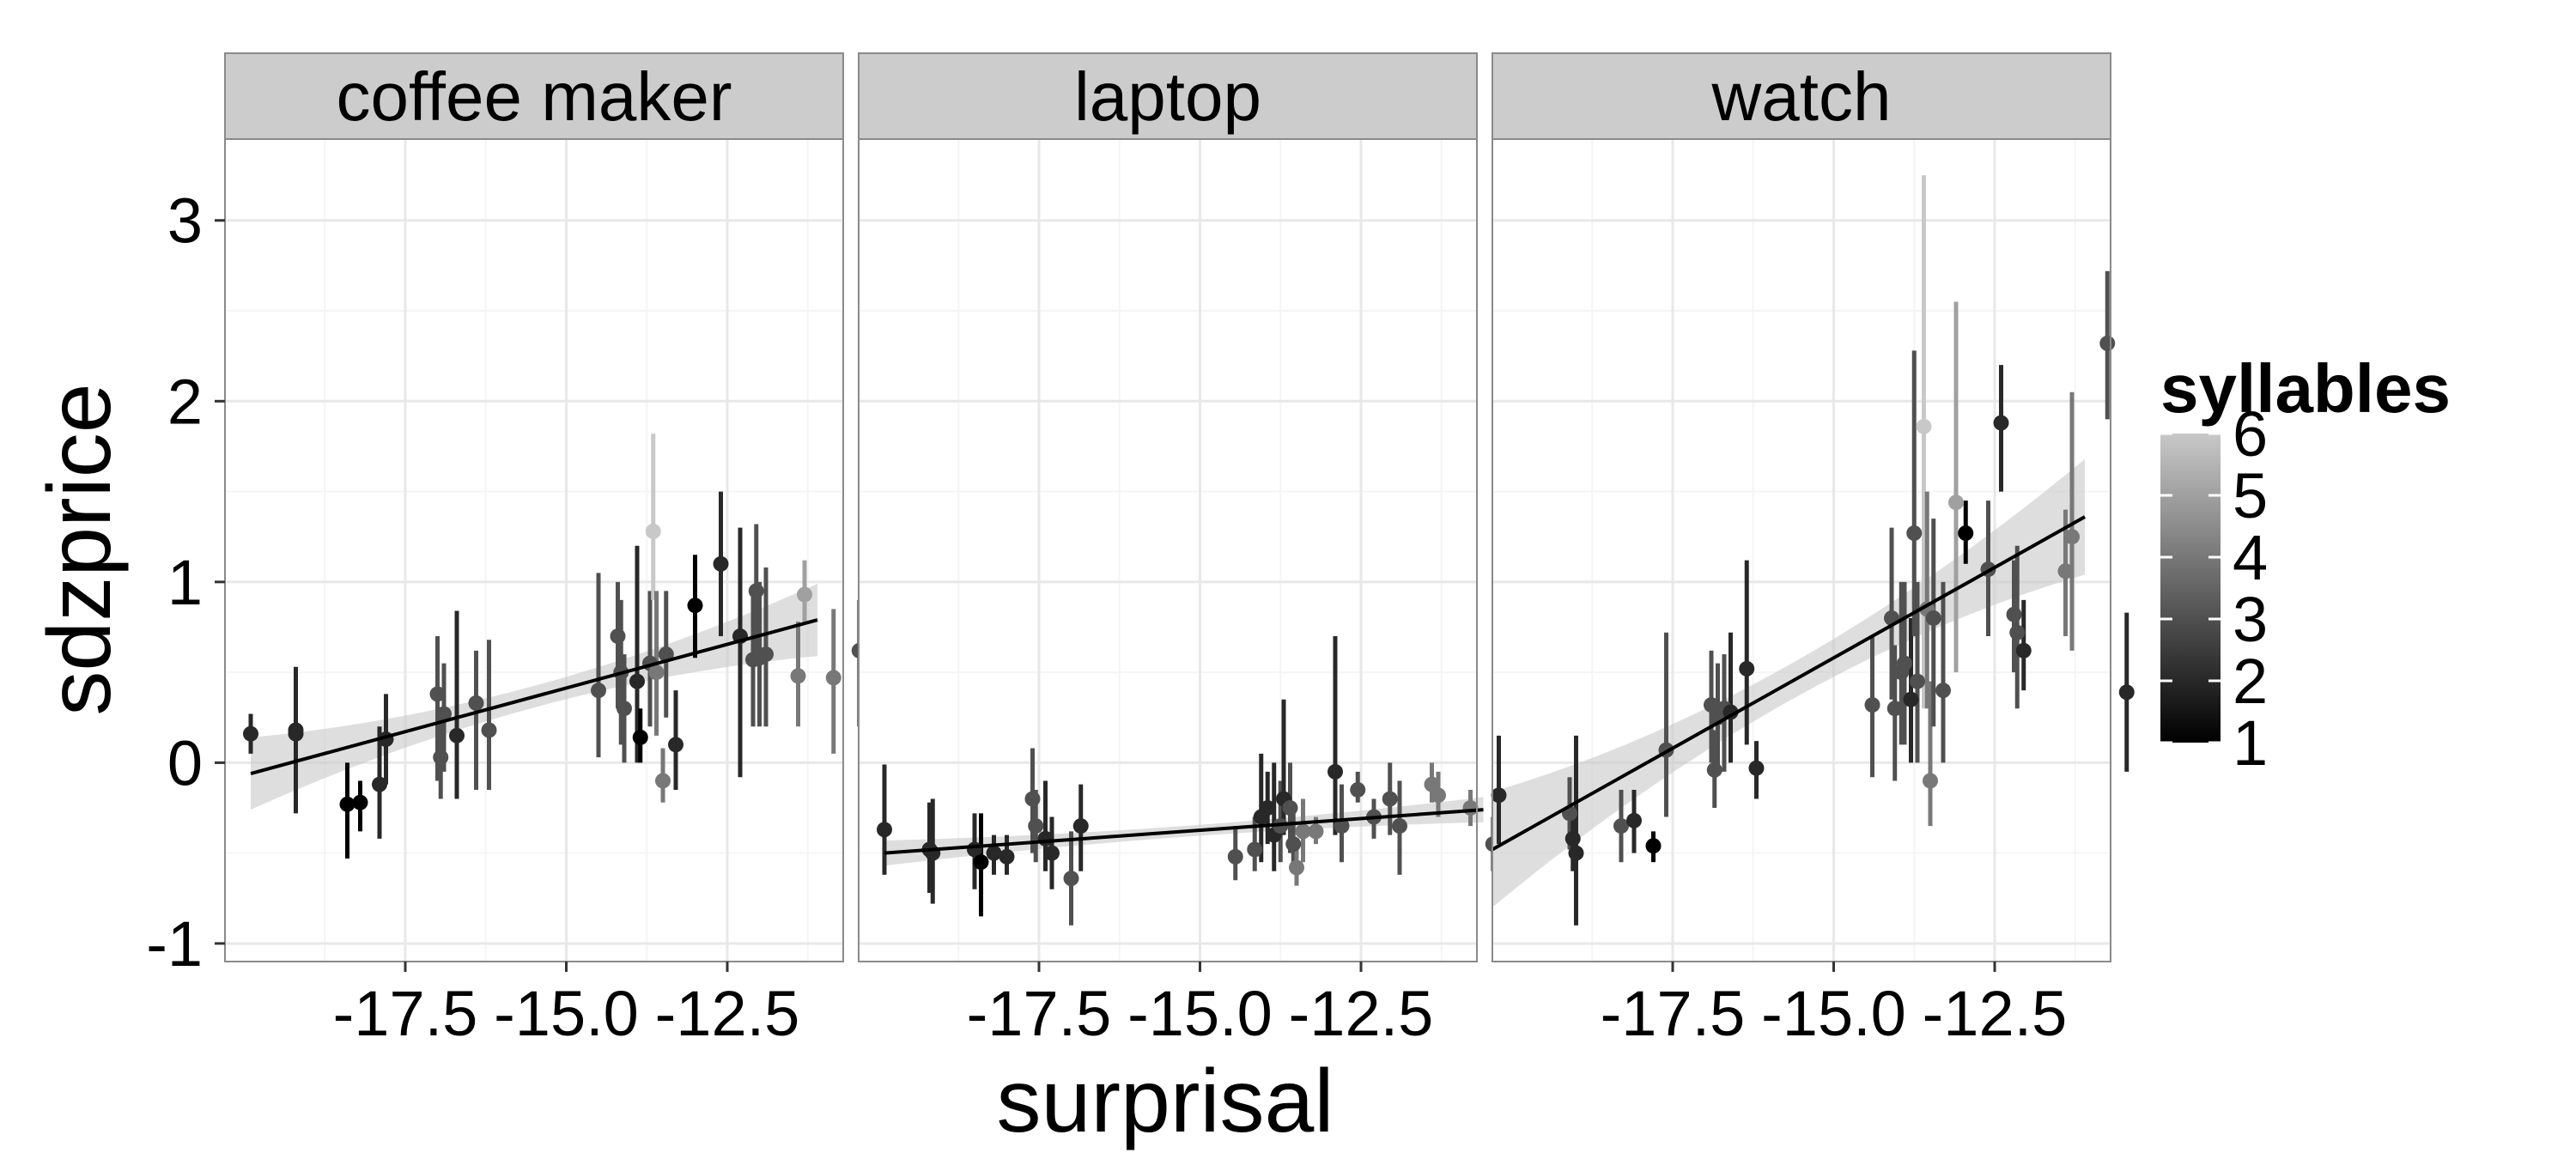  I want to click on legend-title: syllables, so click(2305, 389).